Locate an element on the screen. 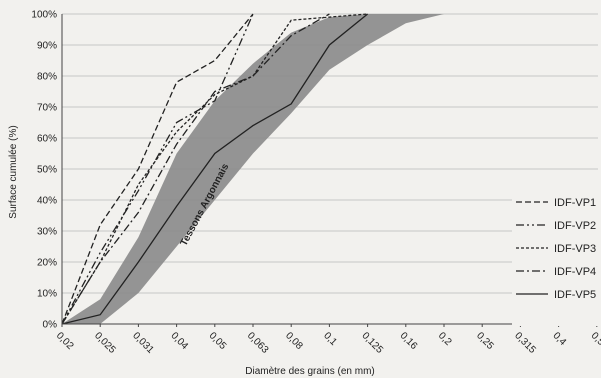 This screenshot has width=601, height=378. y-tick-label: 70% is located at coordinates (47, 108).